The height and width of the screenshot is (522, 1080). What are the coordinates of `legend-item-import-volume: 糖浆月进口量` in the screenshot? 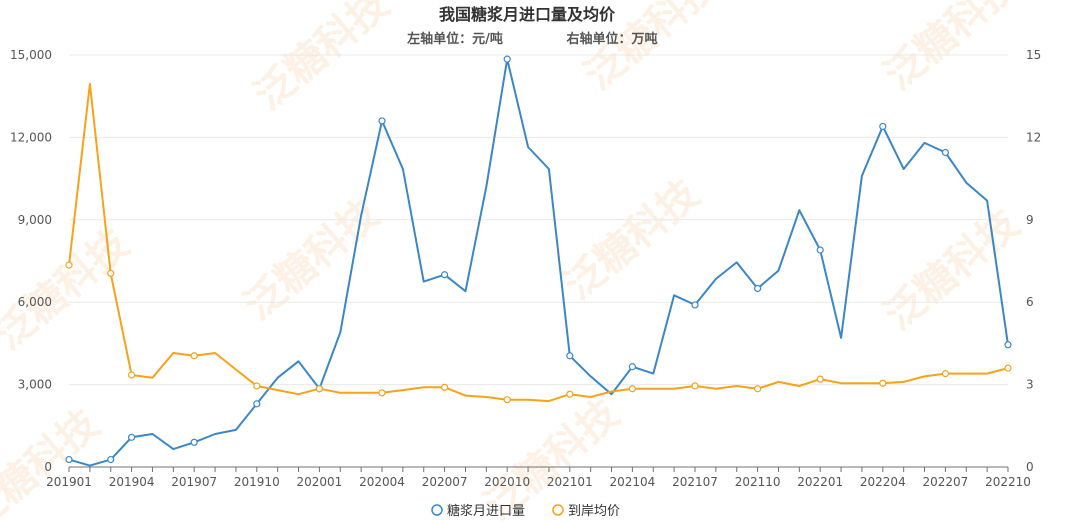 It's located at (478, 511).